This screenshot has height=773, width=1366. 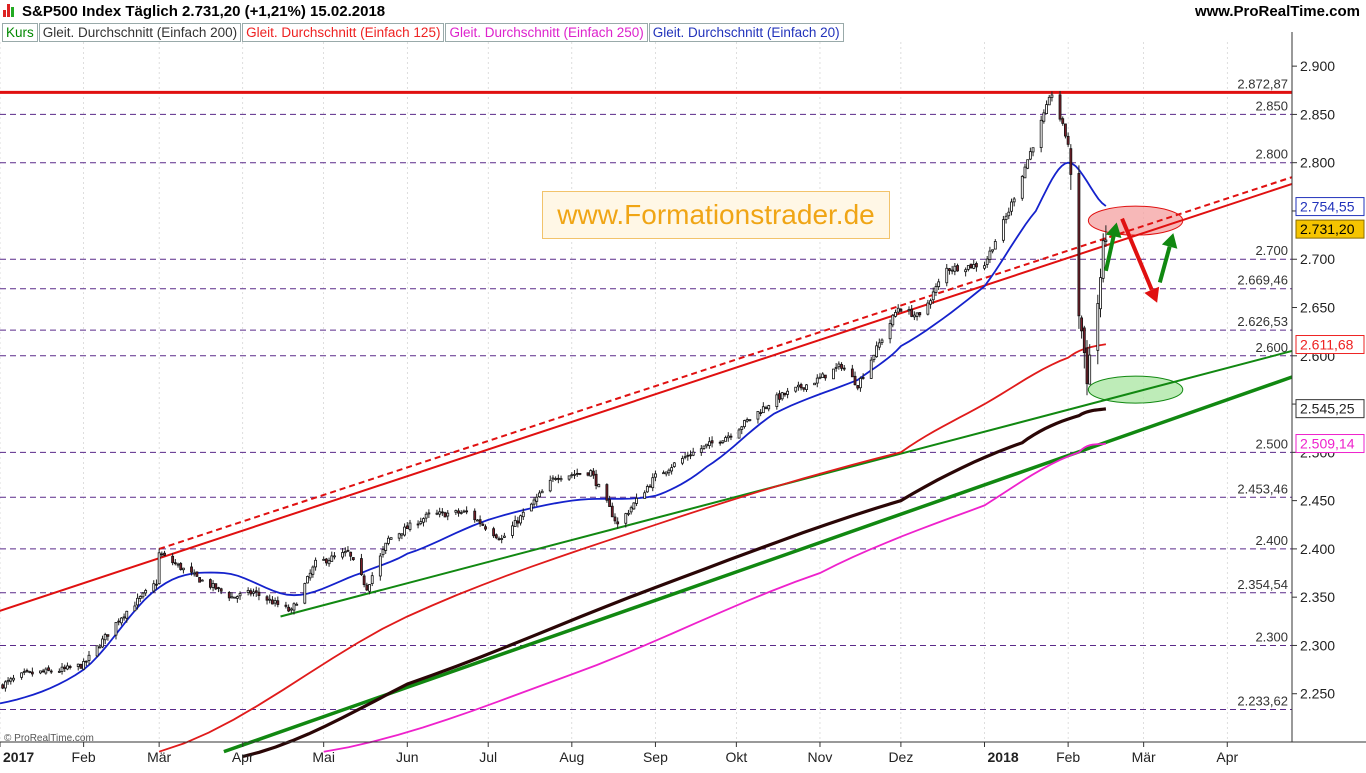 I want to click on legend-item-kurs: Kurs, so click(x=20, y=32).